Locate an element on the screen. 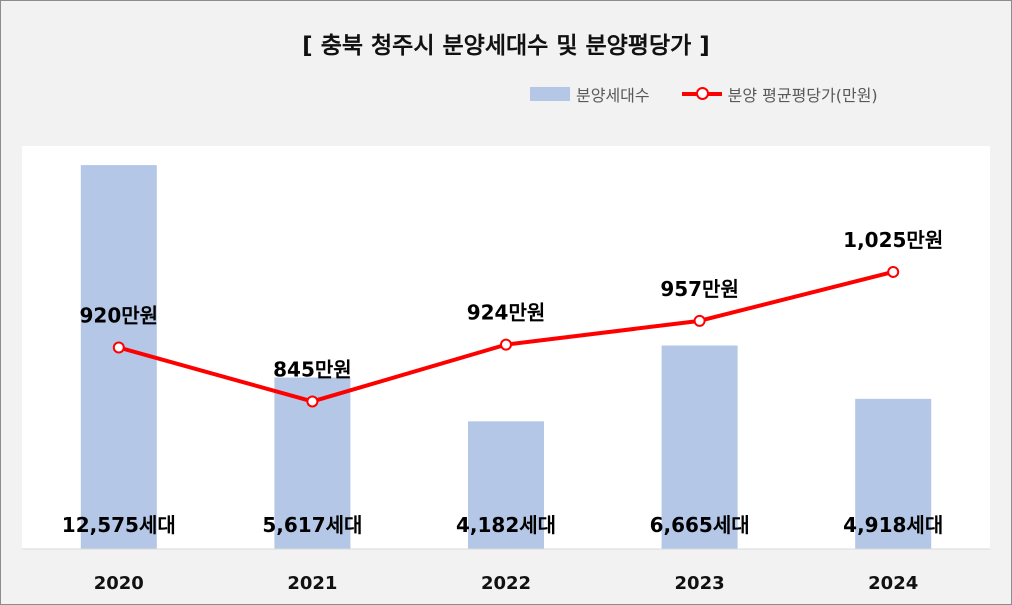  bar-2023 is located at coordinates (699, 447).